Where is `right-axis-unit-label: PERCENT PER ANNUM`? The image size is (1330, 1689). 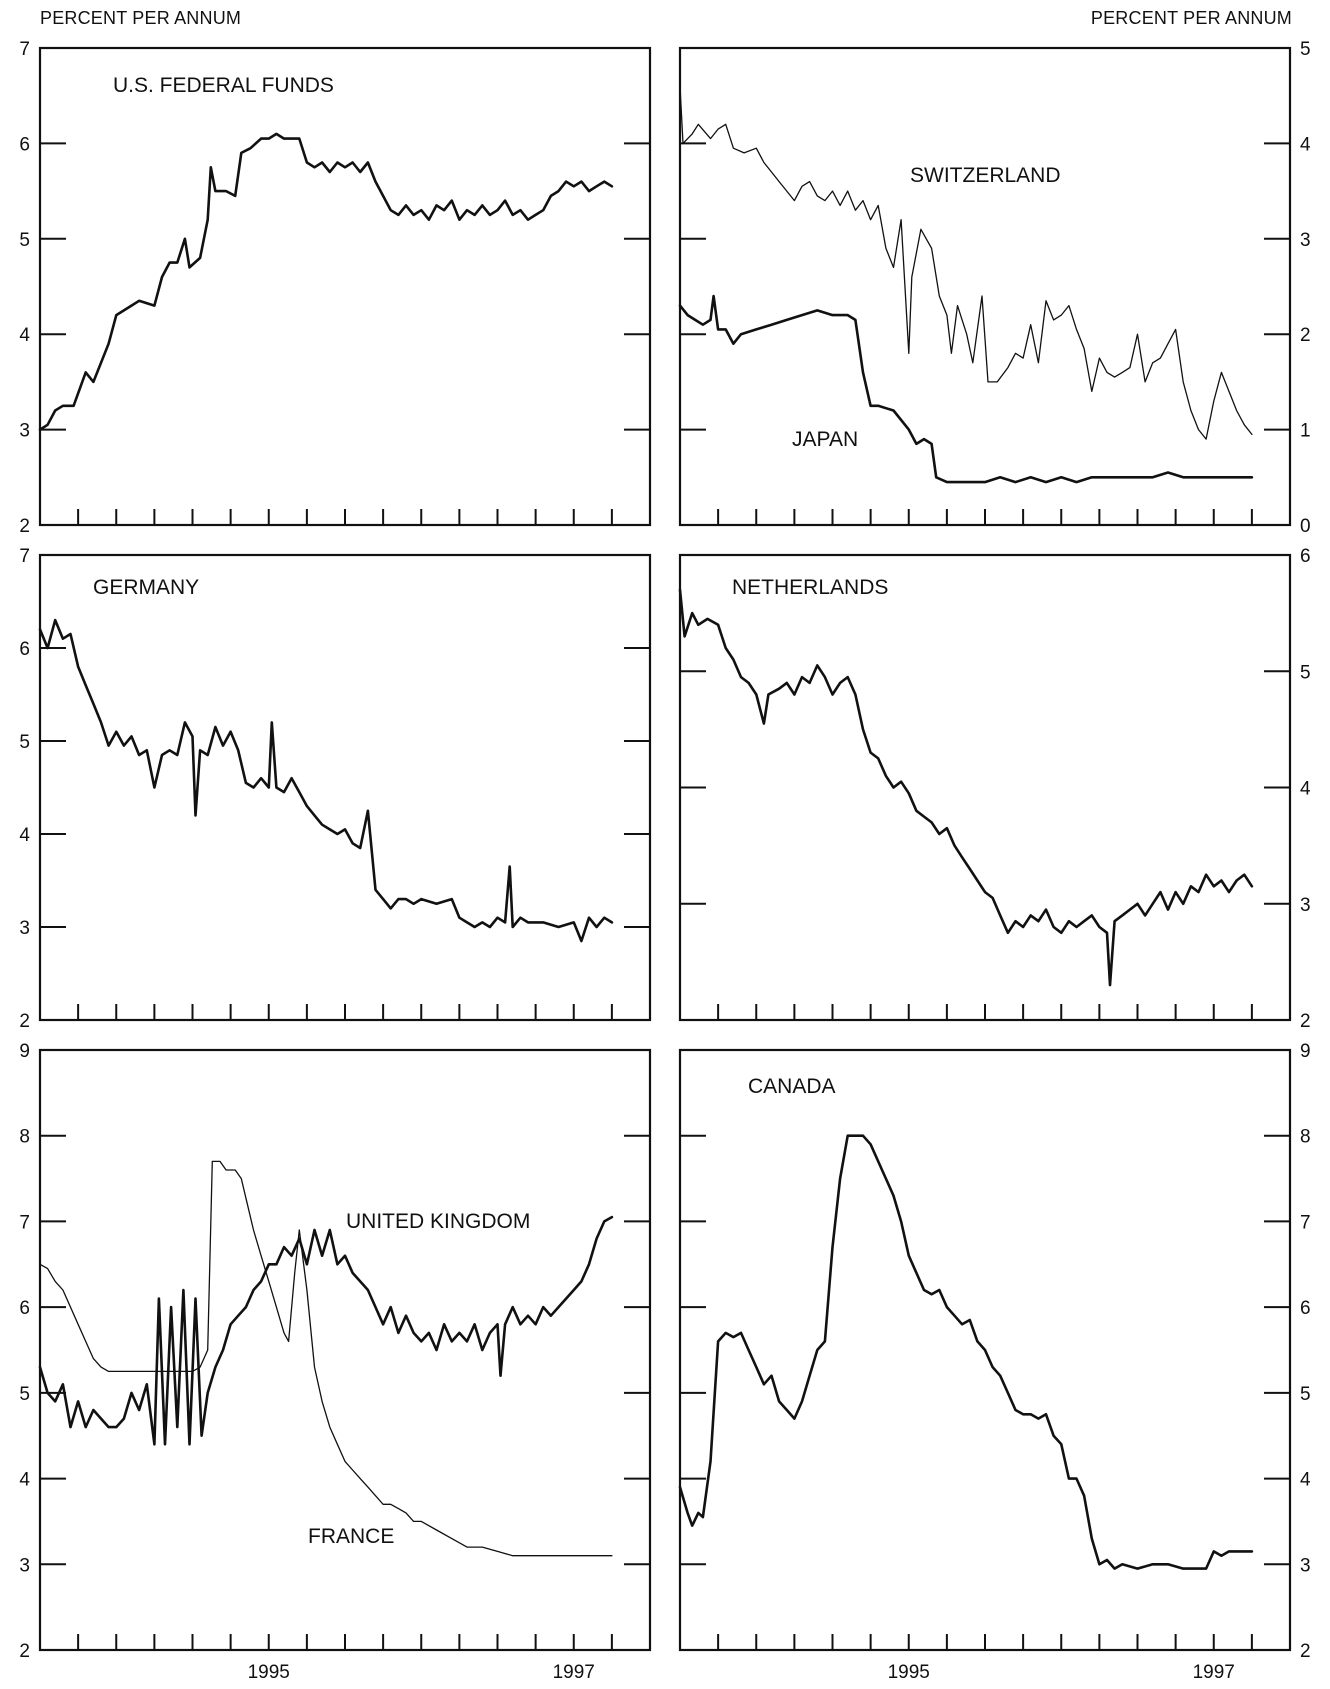 right-axis-unit-label: PERCENT PER ANNUM is located at coordinates (1191, 18).